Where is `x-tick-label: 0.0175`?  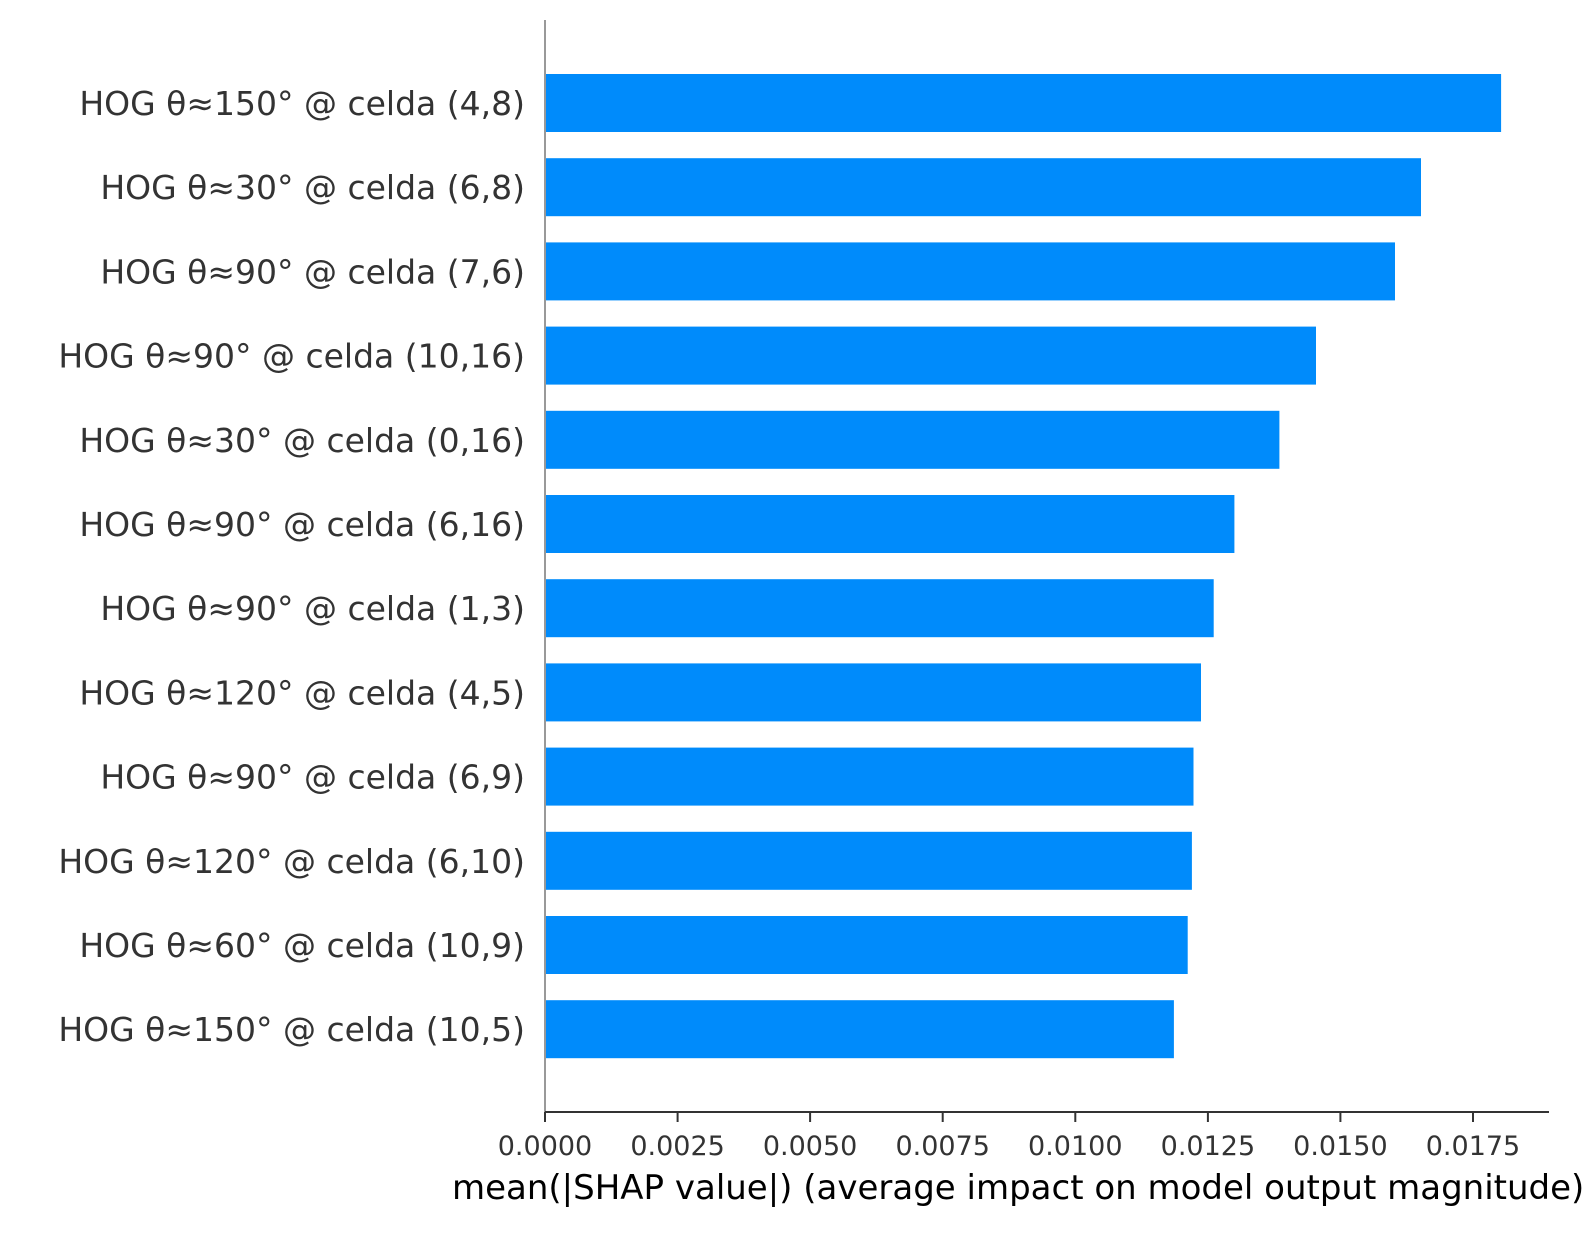 x-tick-label: 0.0175 is located at coordinates (1473, 1146).